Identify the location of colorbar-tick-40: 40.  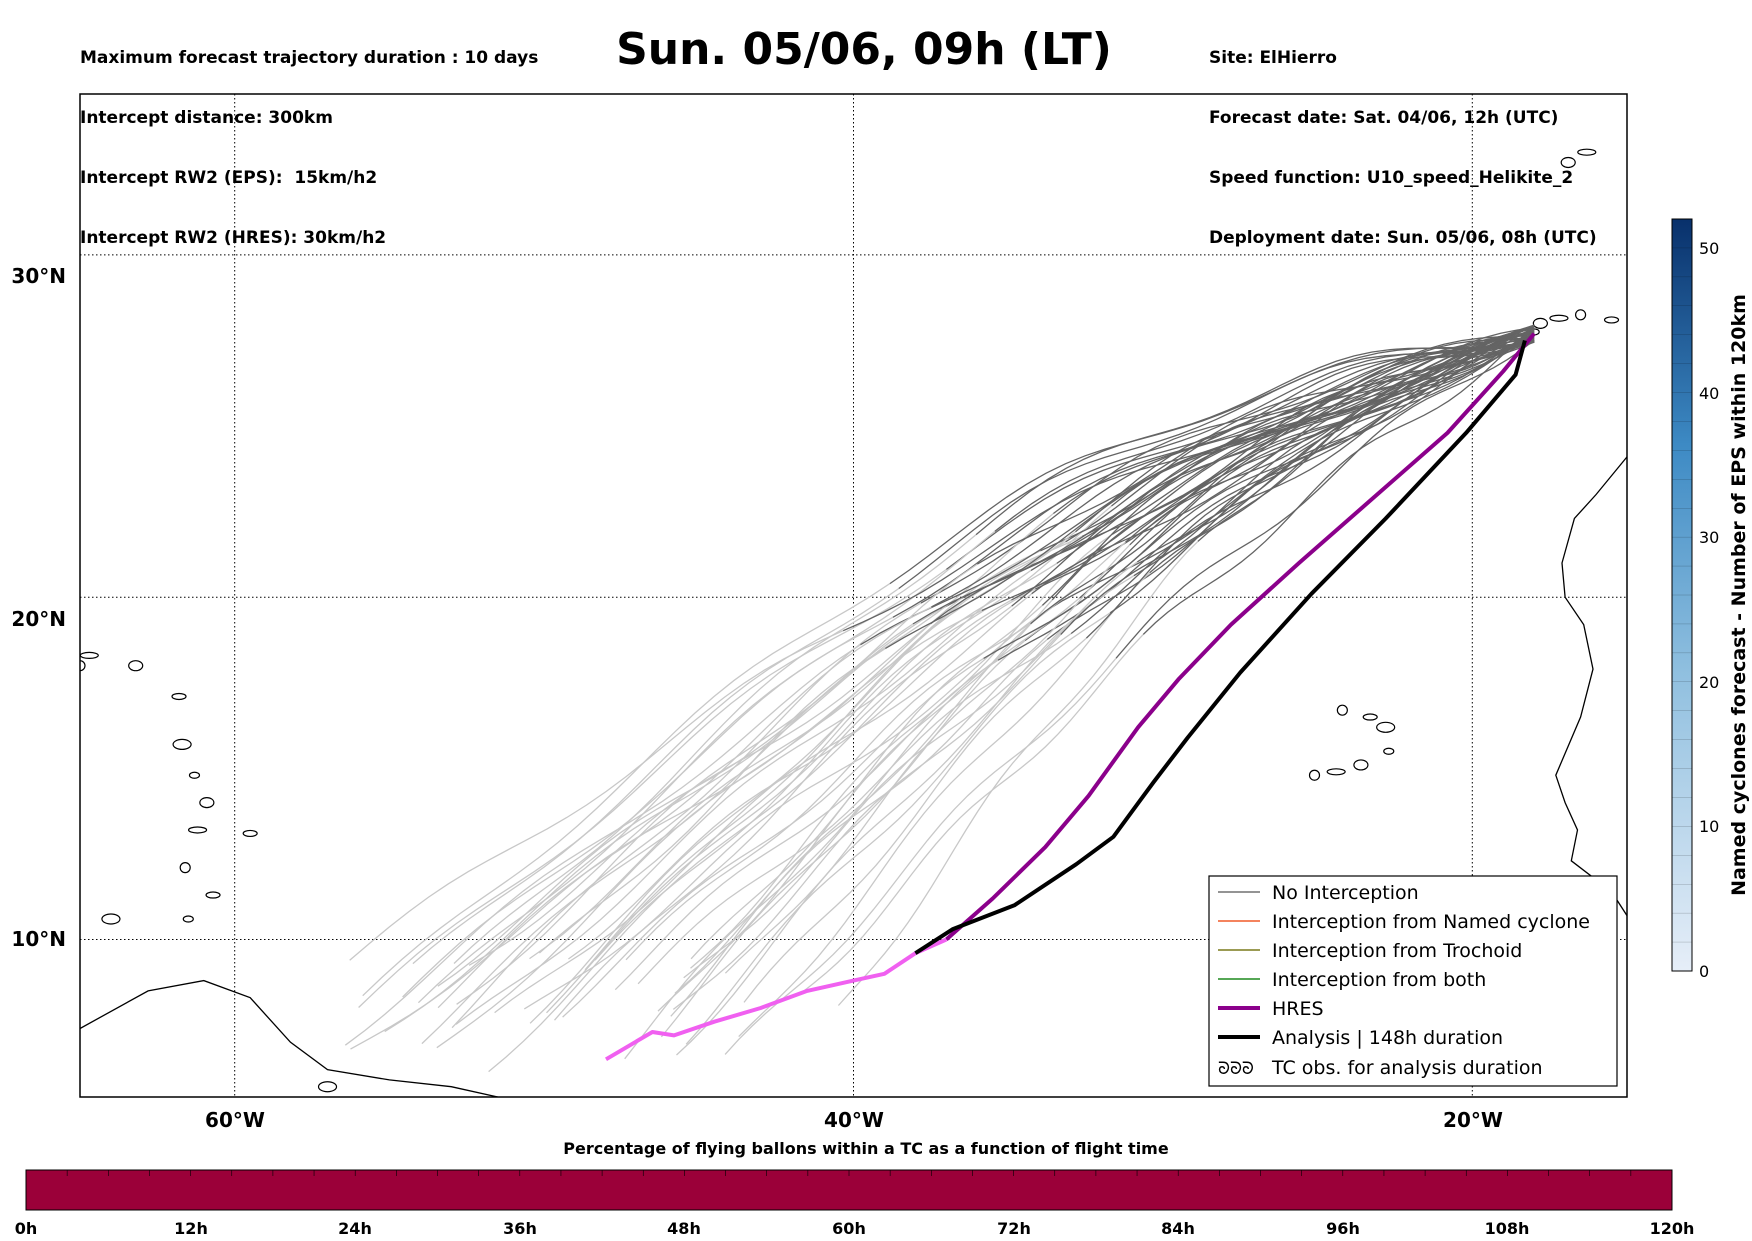
(1709, 393).